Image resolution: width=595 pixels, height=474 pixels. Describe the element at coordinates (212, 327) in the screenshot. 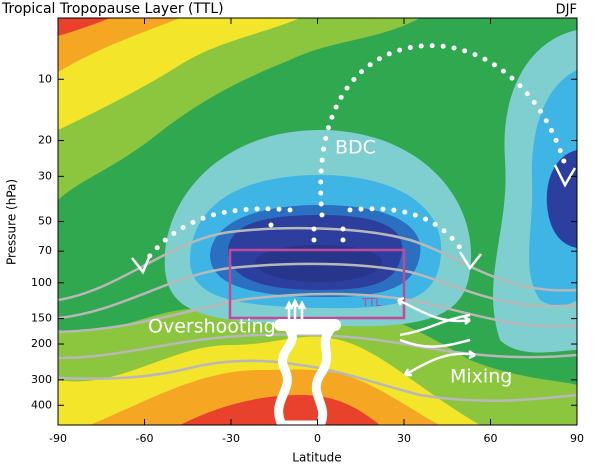

I see `annotation-overshooting: Overshooting` at that location.